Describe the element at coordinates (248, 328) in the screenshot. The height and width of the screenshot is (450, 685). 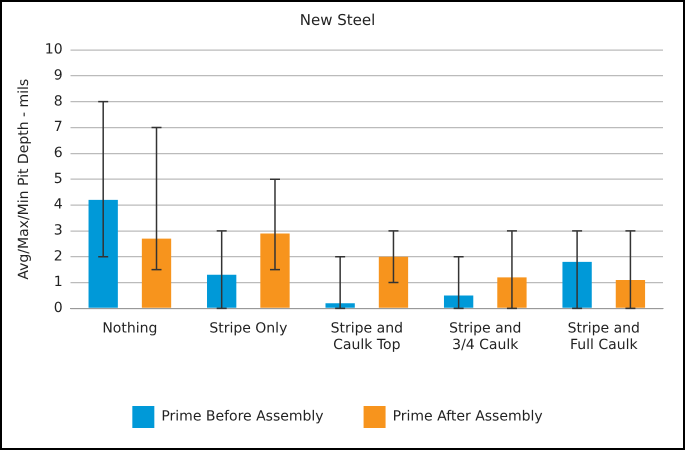
I see `x-tick-label: Stripe Only` at that location.